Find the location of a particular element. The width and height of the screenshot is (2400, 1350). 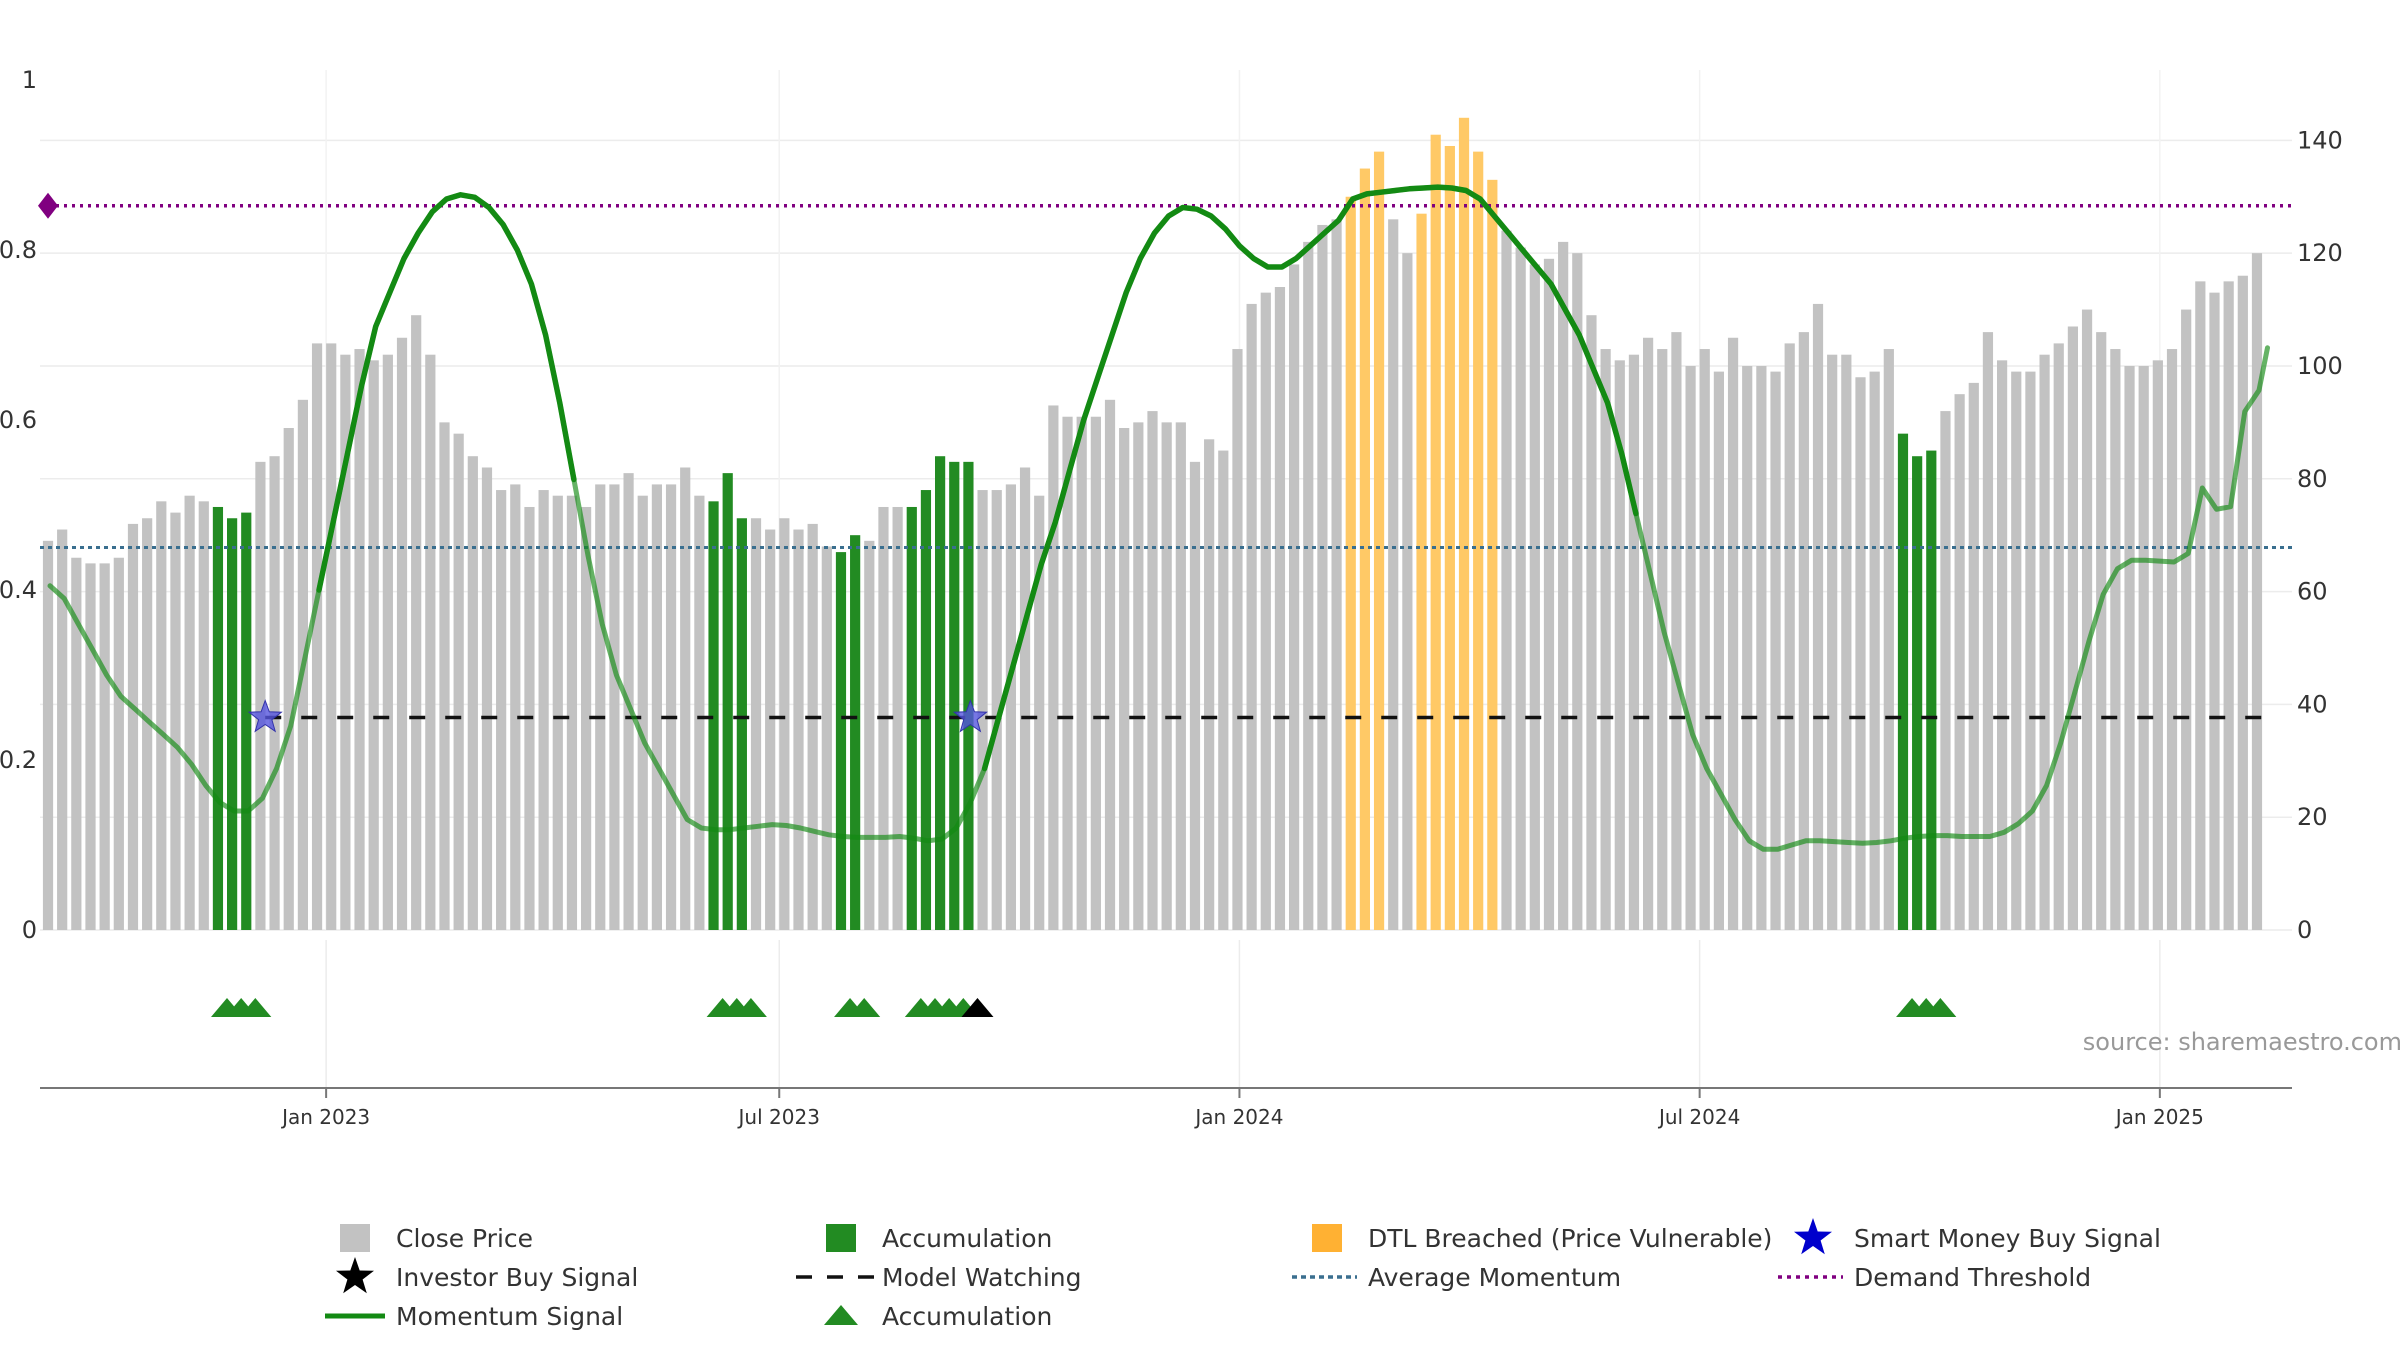

legend-item-momentum: Momentum Signal is located at coordinates (474, 1316).